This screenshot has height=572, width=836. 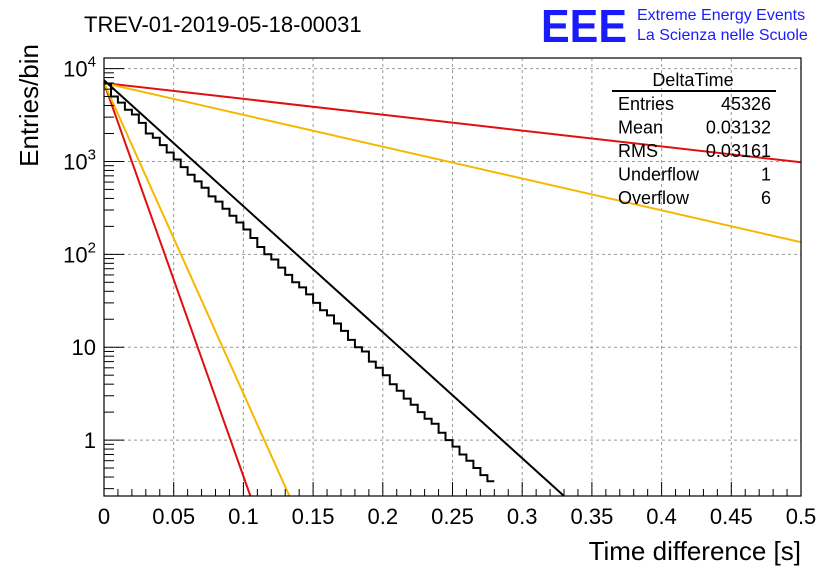 I want to click on chart-title: TREV-01-2019-05-18-00031, so click(x=223, y=24).